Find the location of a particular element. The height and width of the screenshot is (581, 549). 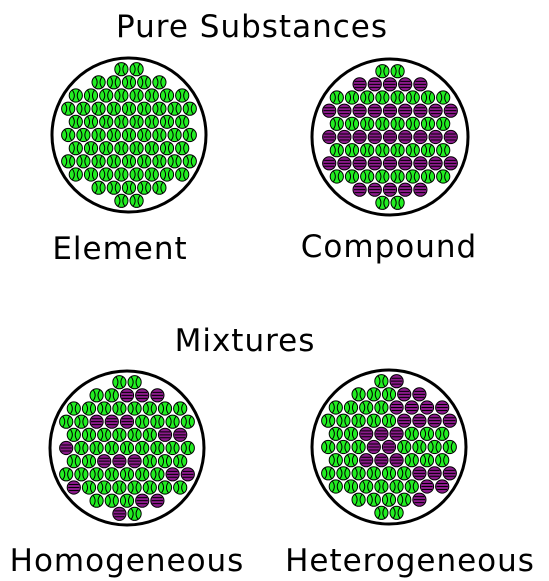

homogeneous-sample is located at coordinates (127, 448).